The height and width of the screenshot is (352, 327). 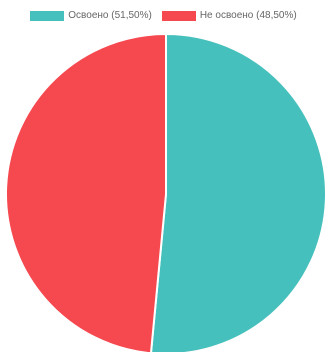 What do you see at coordinates (110, 15) in the screenshot?
I see `legend-label-osvoeno: Освоено (51,50%)` at bounding box center [110, 15].